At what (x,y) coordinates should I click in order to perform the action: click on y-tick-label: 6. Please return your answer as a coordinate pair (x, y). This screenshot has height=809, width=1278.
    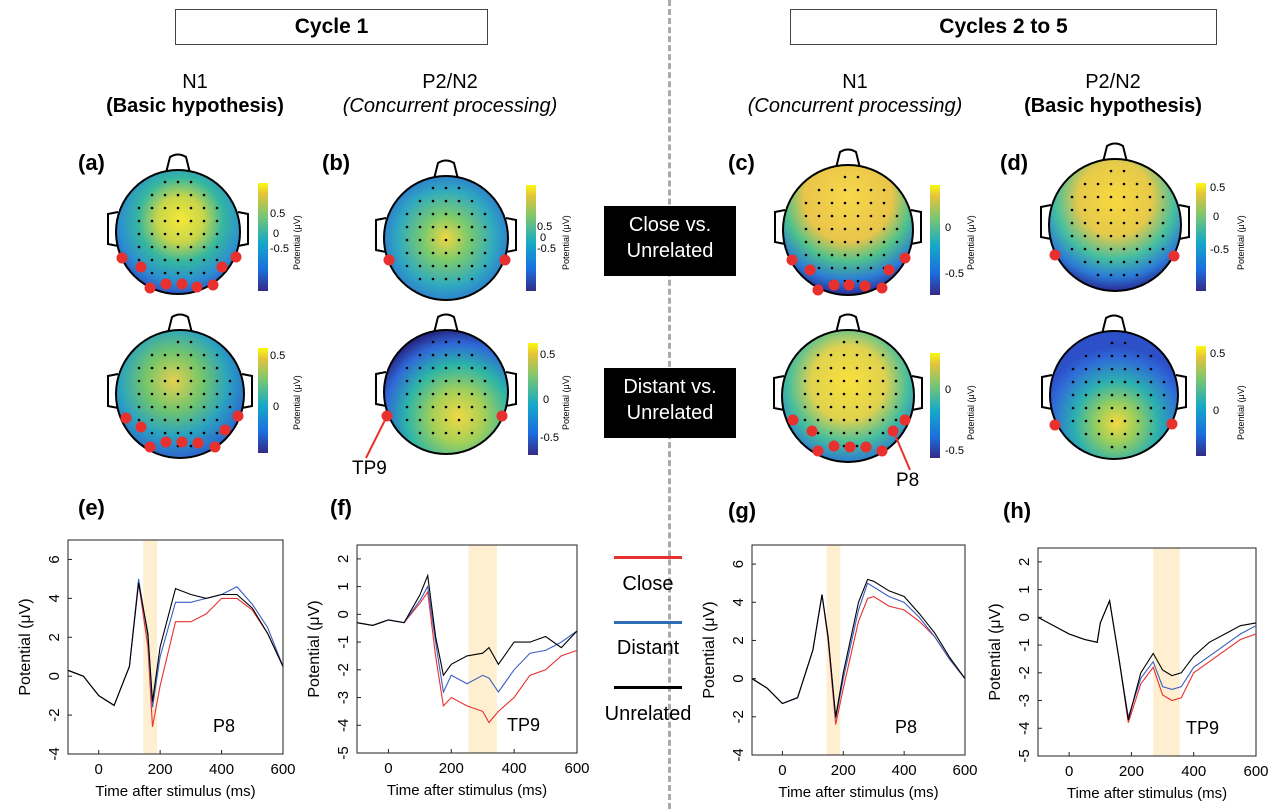
    Looking at the image, I should click on (54, 559).